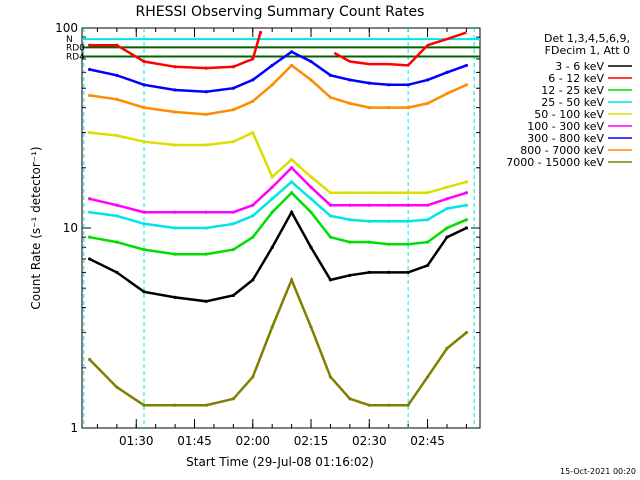 The width and height of the screenshot is (640, 480). What do you see at coordinates (400, 49) in the screenshot?
I see `series-line-1-b` at bounding box center [400, 49].